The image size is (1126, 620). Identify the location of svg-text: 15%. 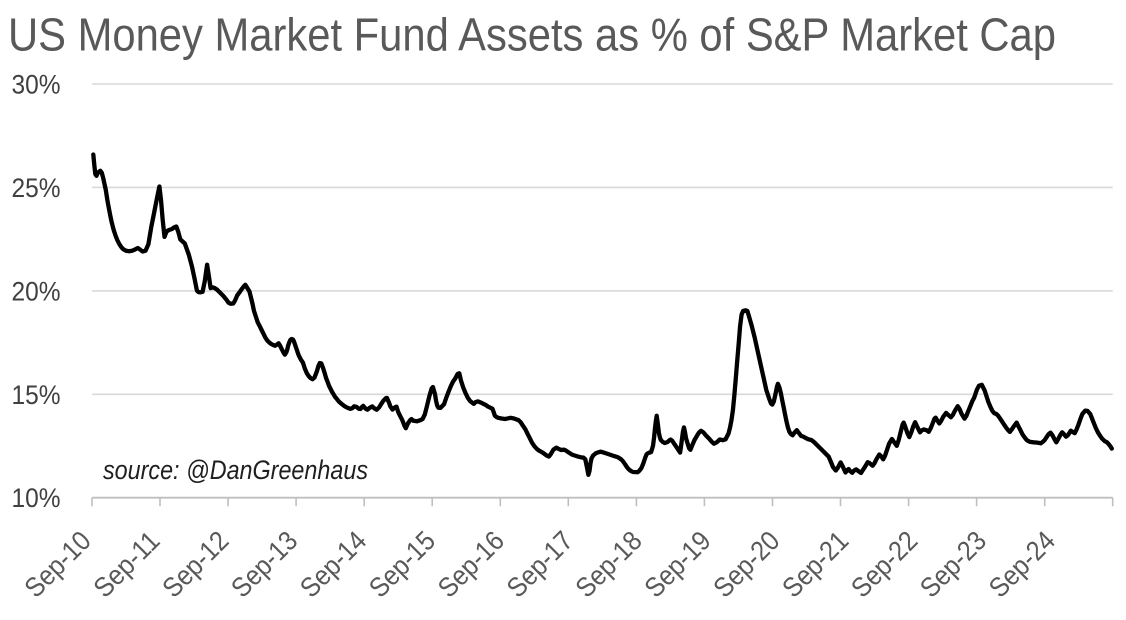
(36, 395).